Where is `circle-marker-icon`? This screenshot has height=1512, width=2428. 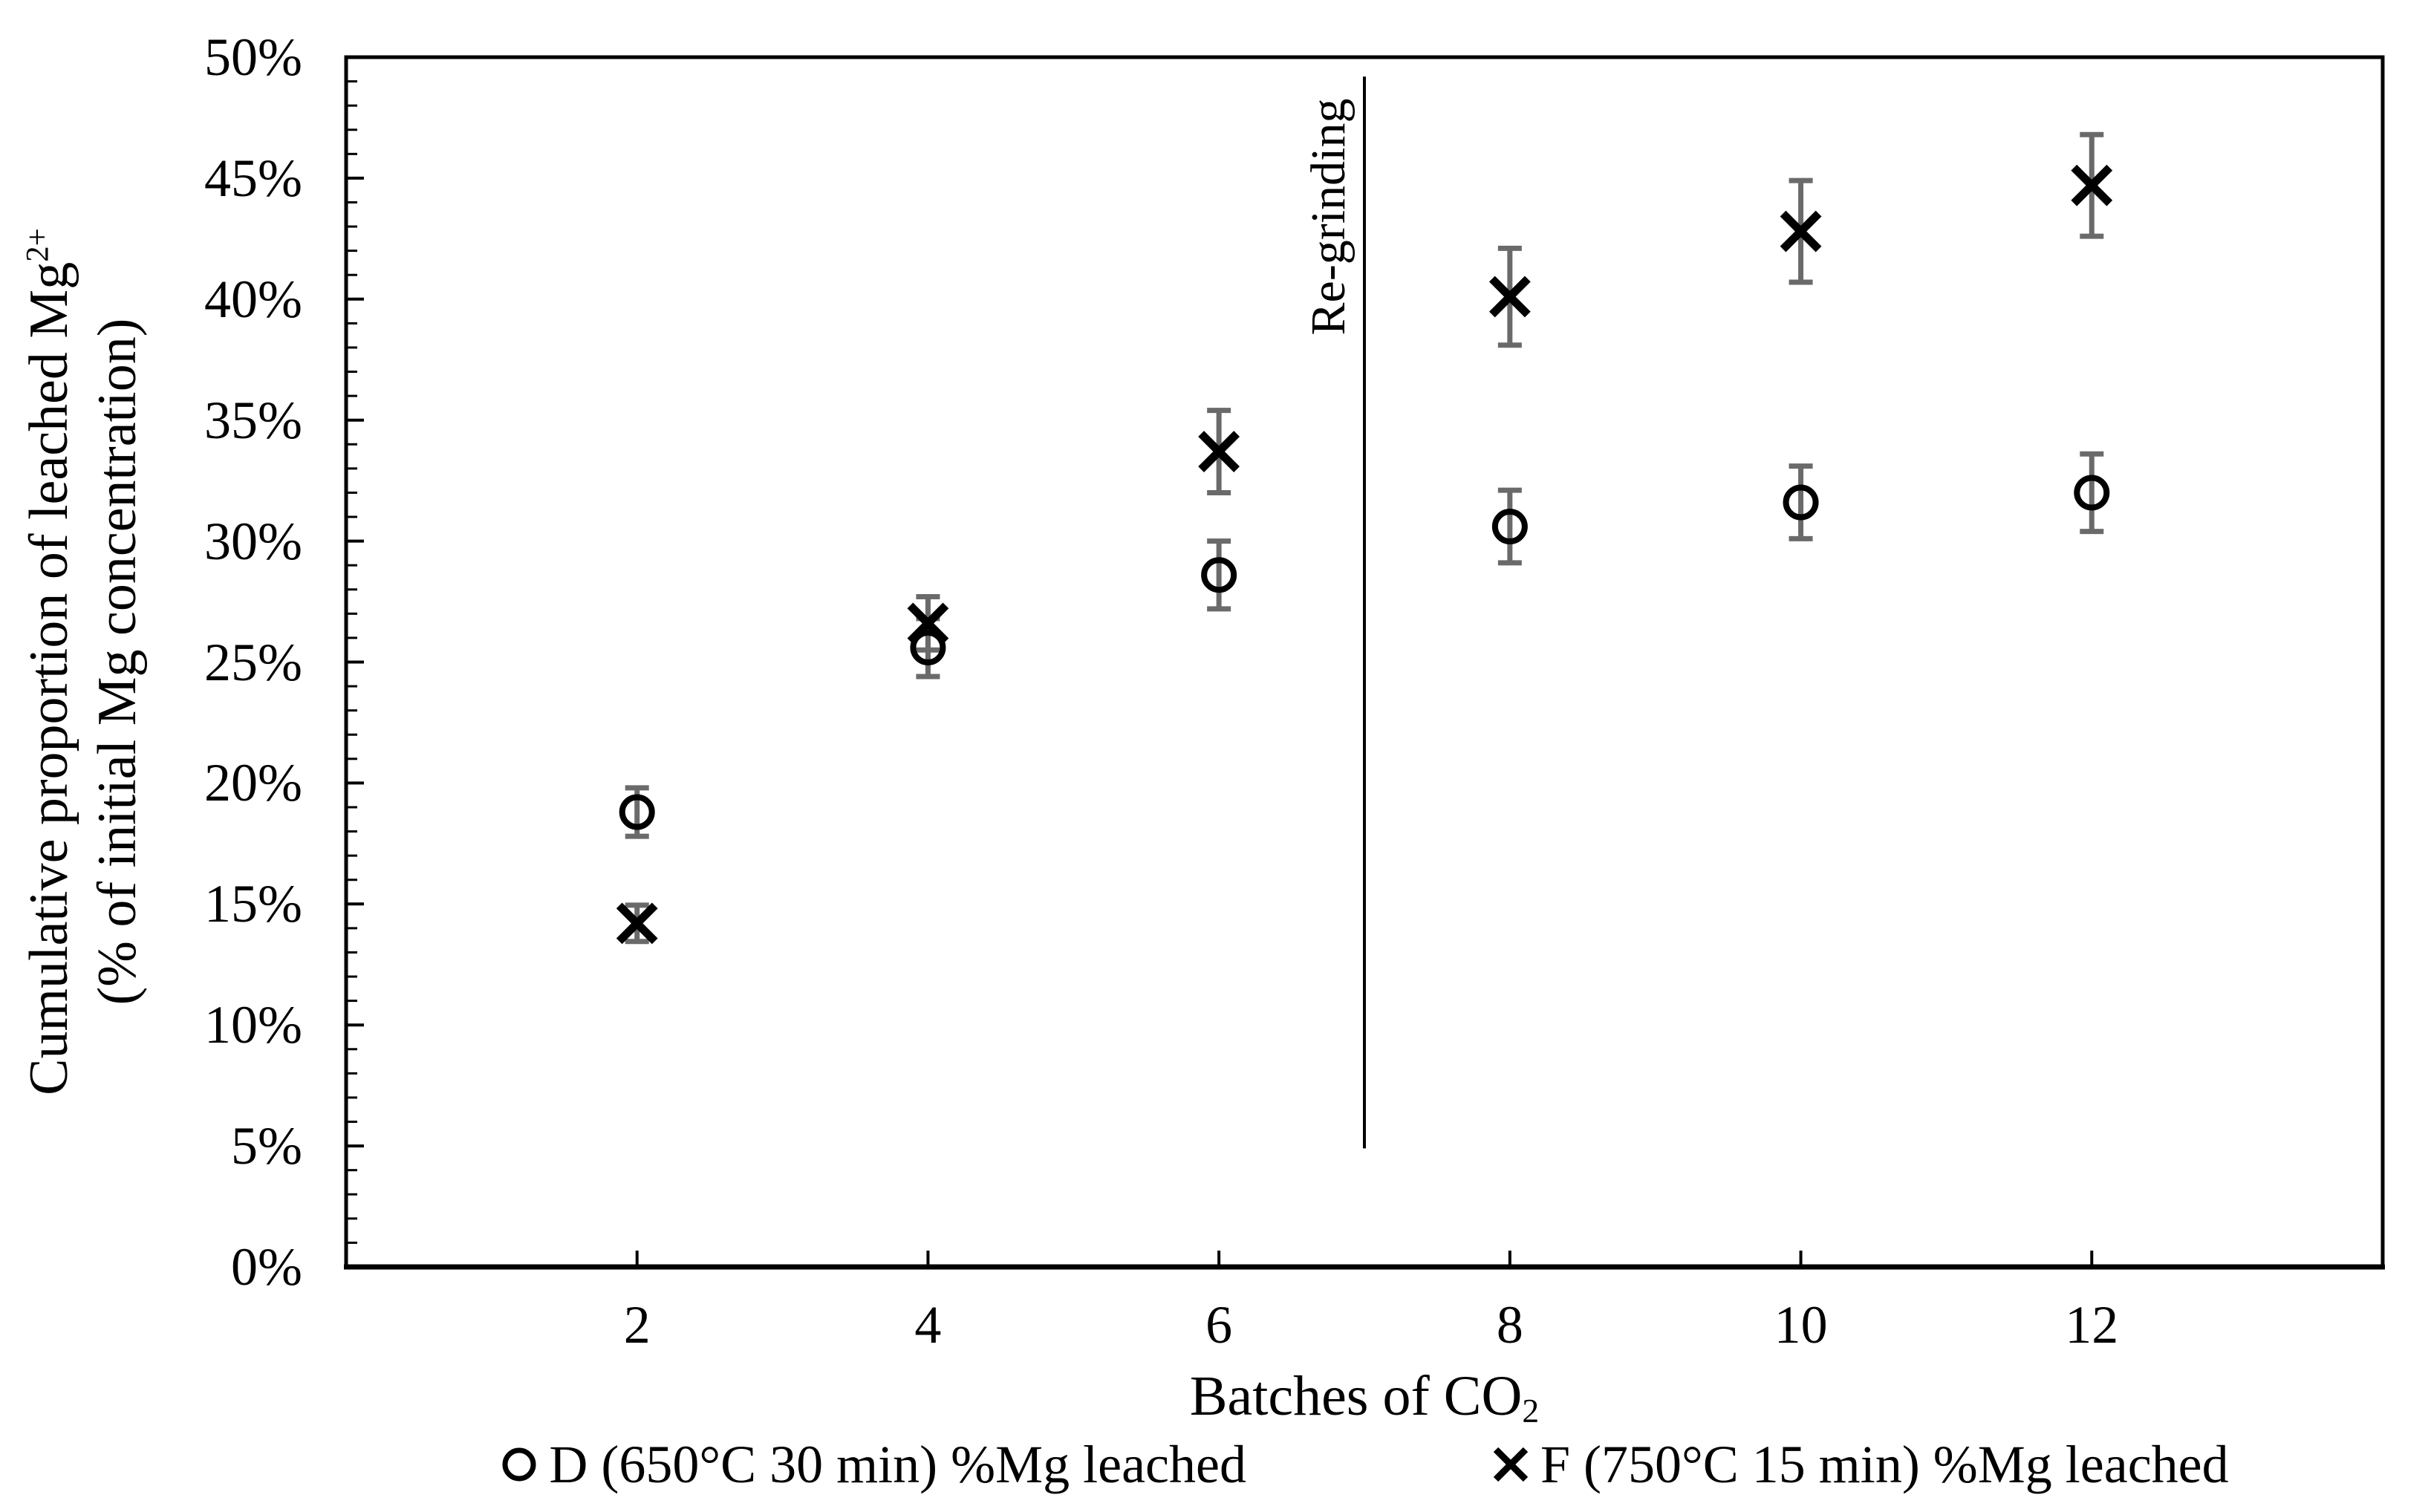 circle-marker-icon is located at coordinates (519, 1464).